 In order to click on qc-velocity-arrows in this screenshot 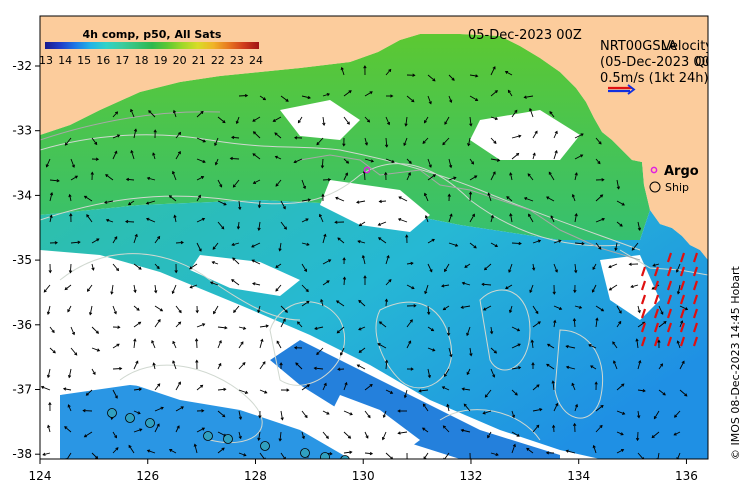, I will do `click(669, 299)`.